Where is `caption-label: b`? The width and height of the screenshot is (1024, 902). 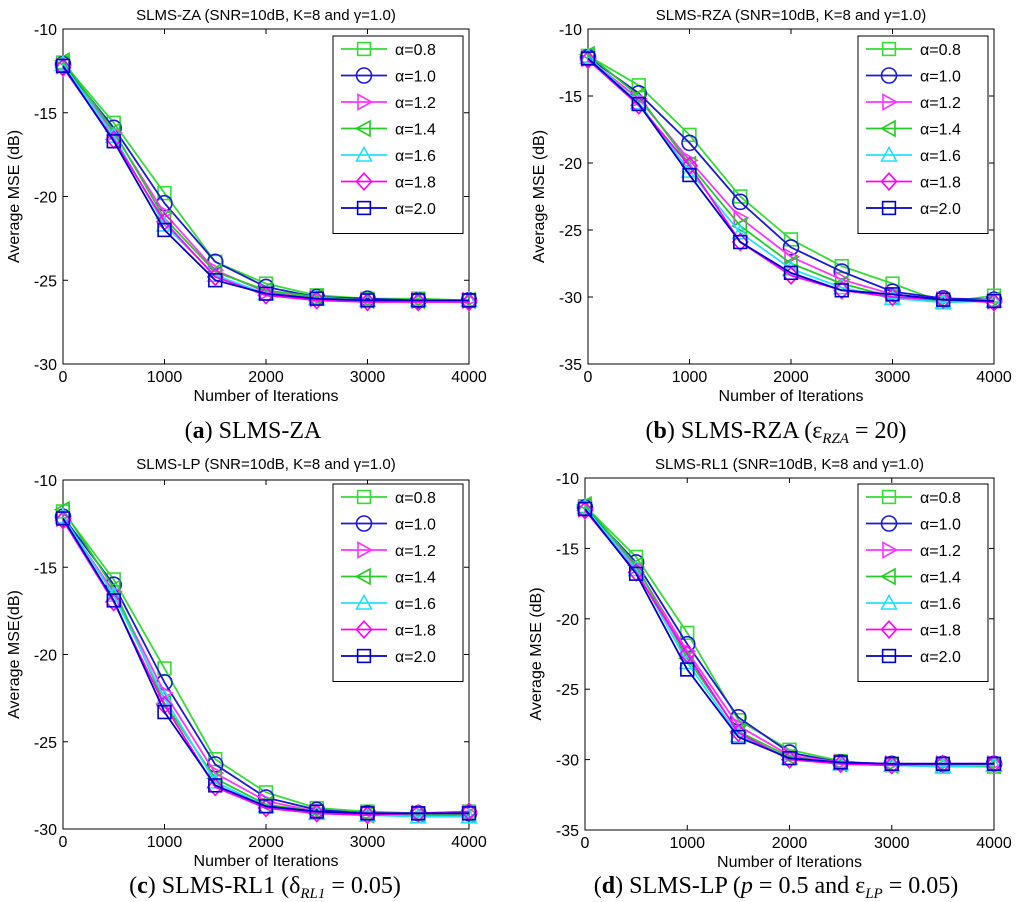
caption-label: b is located at coordinates (660, 431).